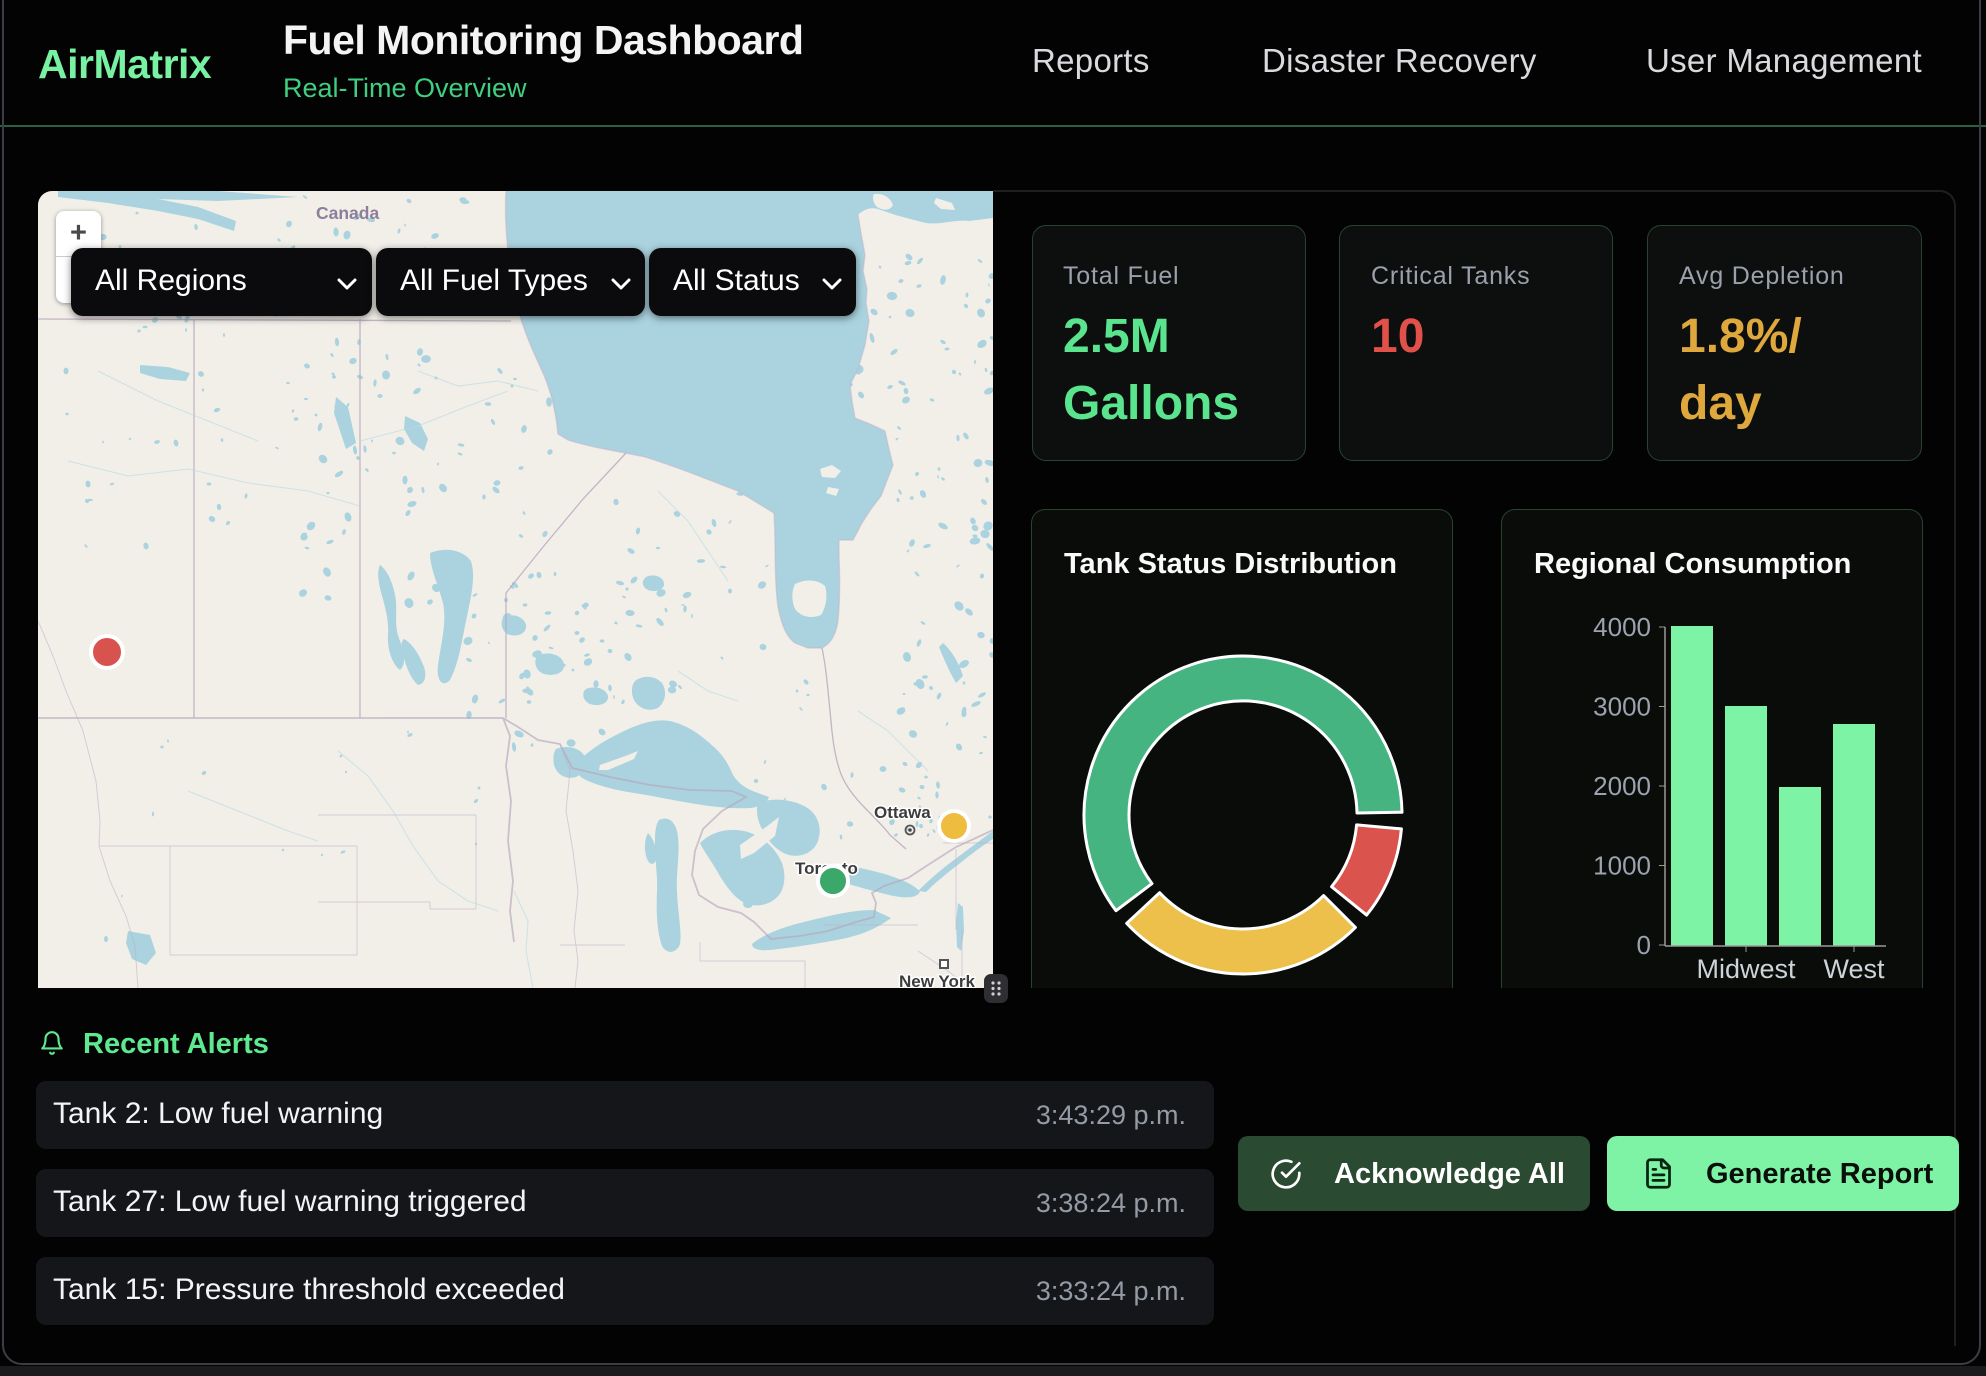 The width and height of the screenshot is (1986, 1376). Describe the element at coordinates (1622, 627) in the screenshot. I see `svg-text: 4000` at that location.